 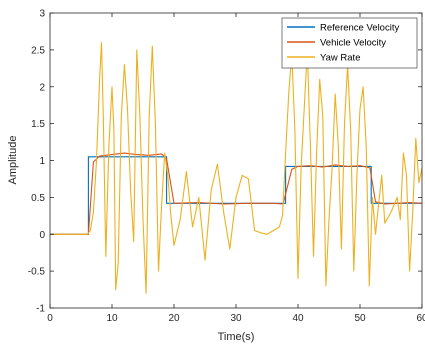 I want to click on x-tick-label: 50, so click(x=360, y=318).